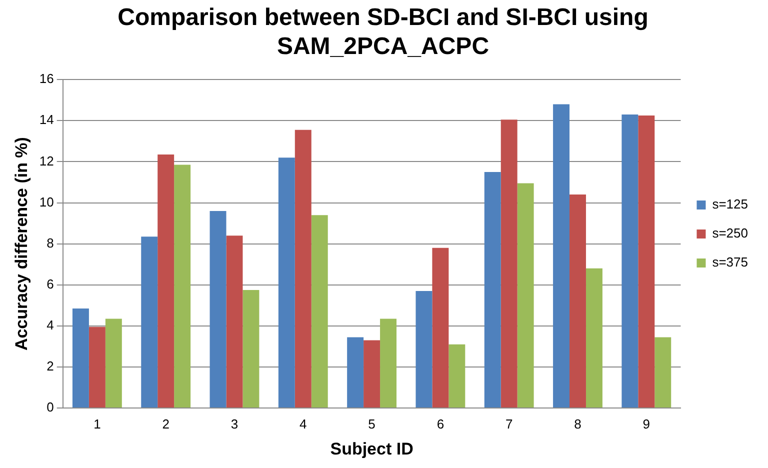 The image size is (768, 468). I want to click on y-tick-label: 8, so click(50, 242).